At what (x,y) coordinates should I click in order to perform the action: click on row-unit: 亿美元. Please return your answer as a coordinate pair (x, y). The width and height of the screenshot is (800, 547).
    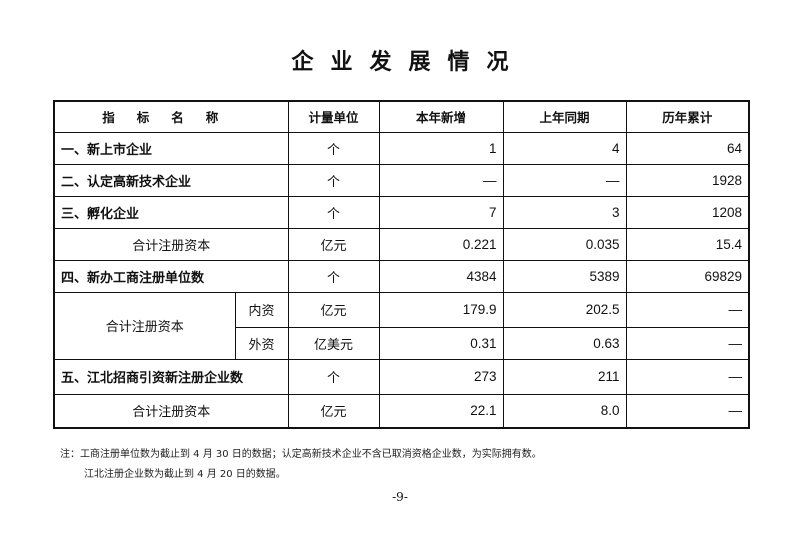
    Looking at the image, I should click on (333, 343).